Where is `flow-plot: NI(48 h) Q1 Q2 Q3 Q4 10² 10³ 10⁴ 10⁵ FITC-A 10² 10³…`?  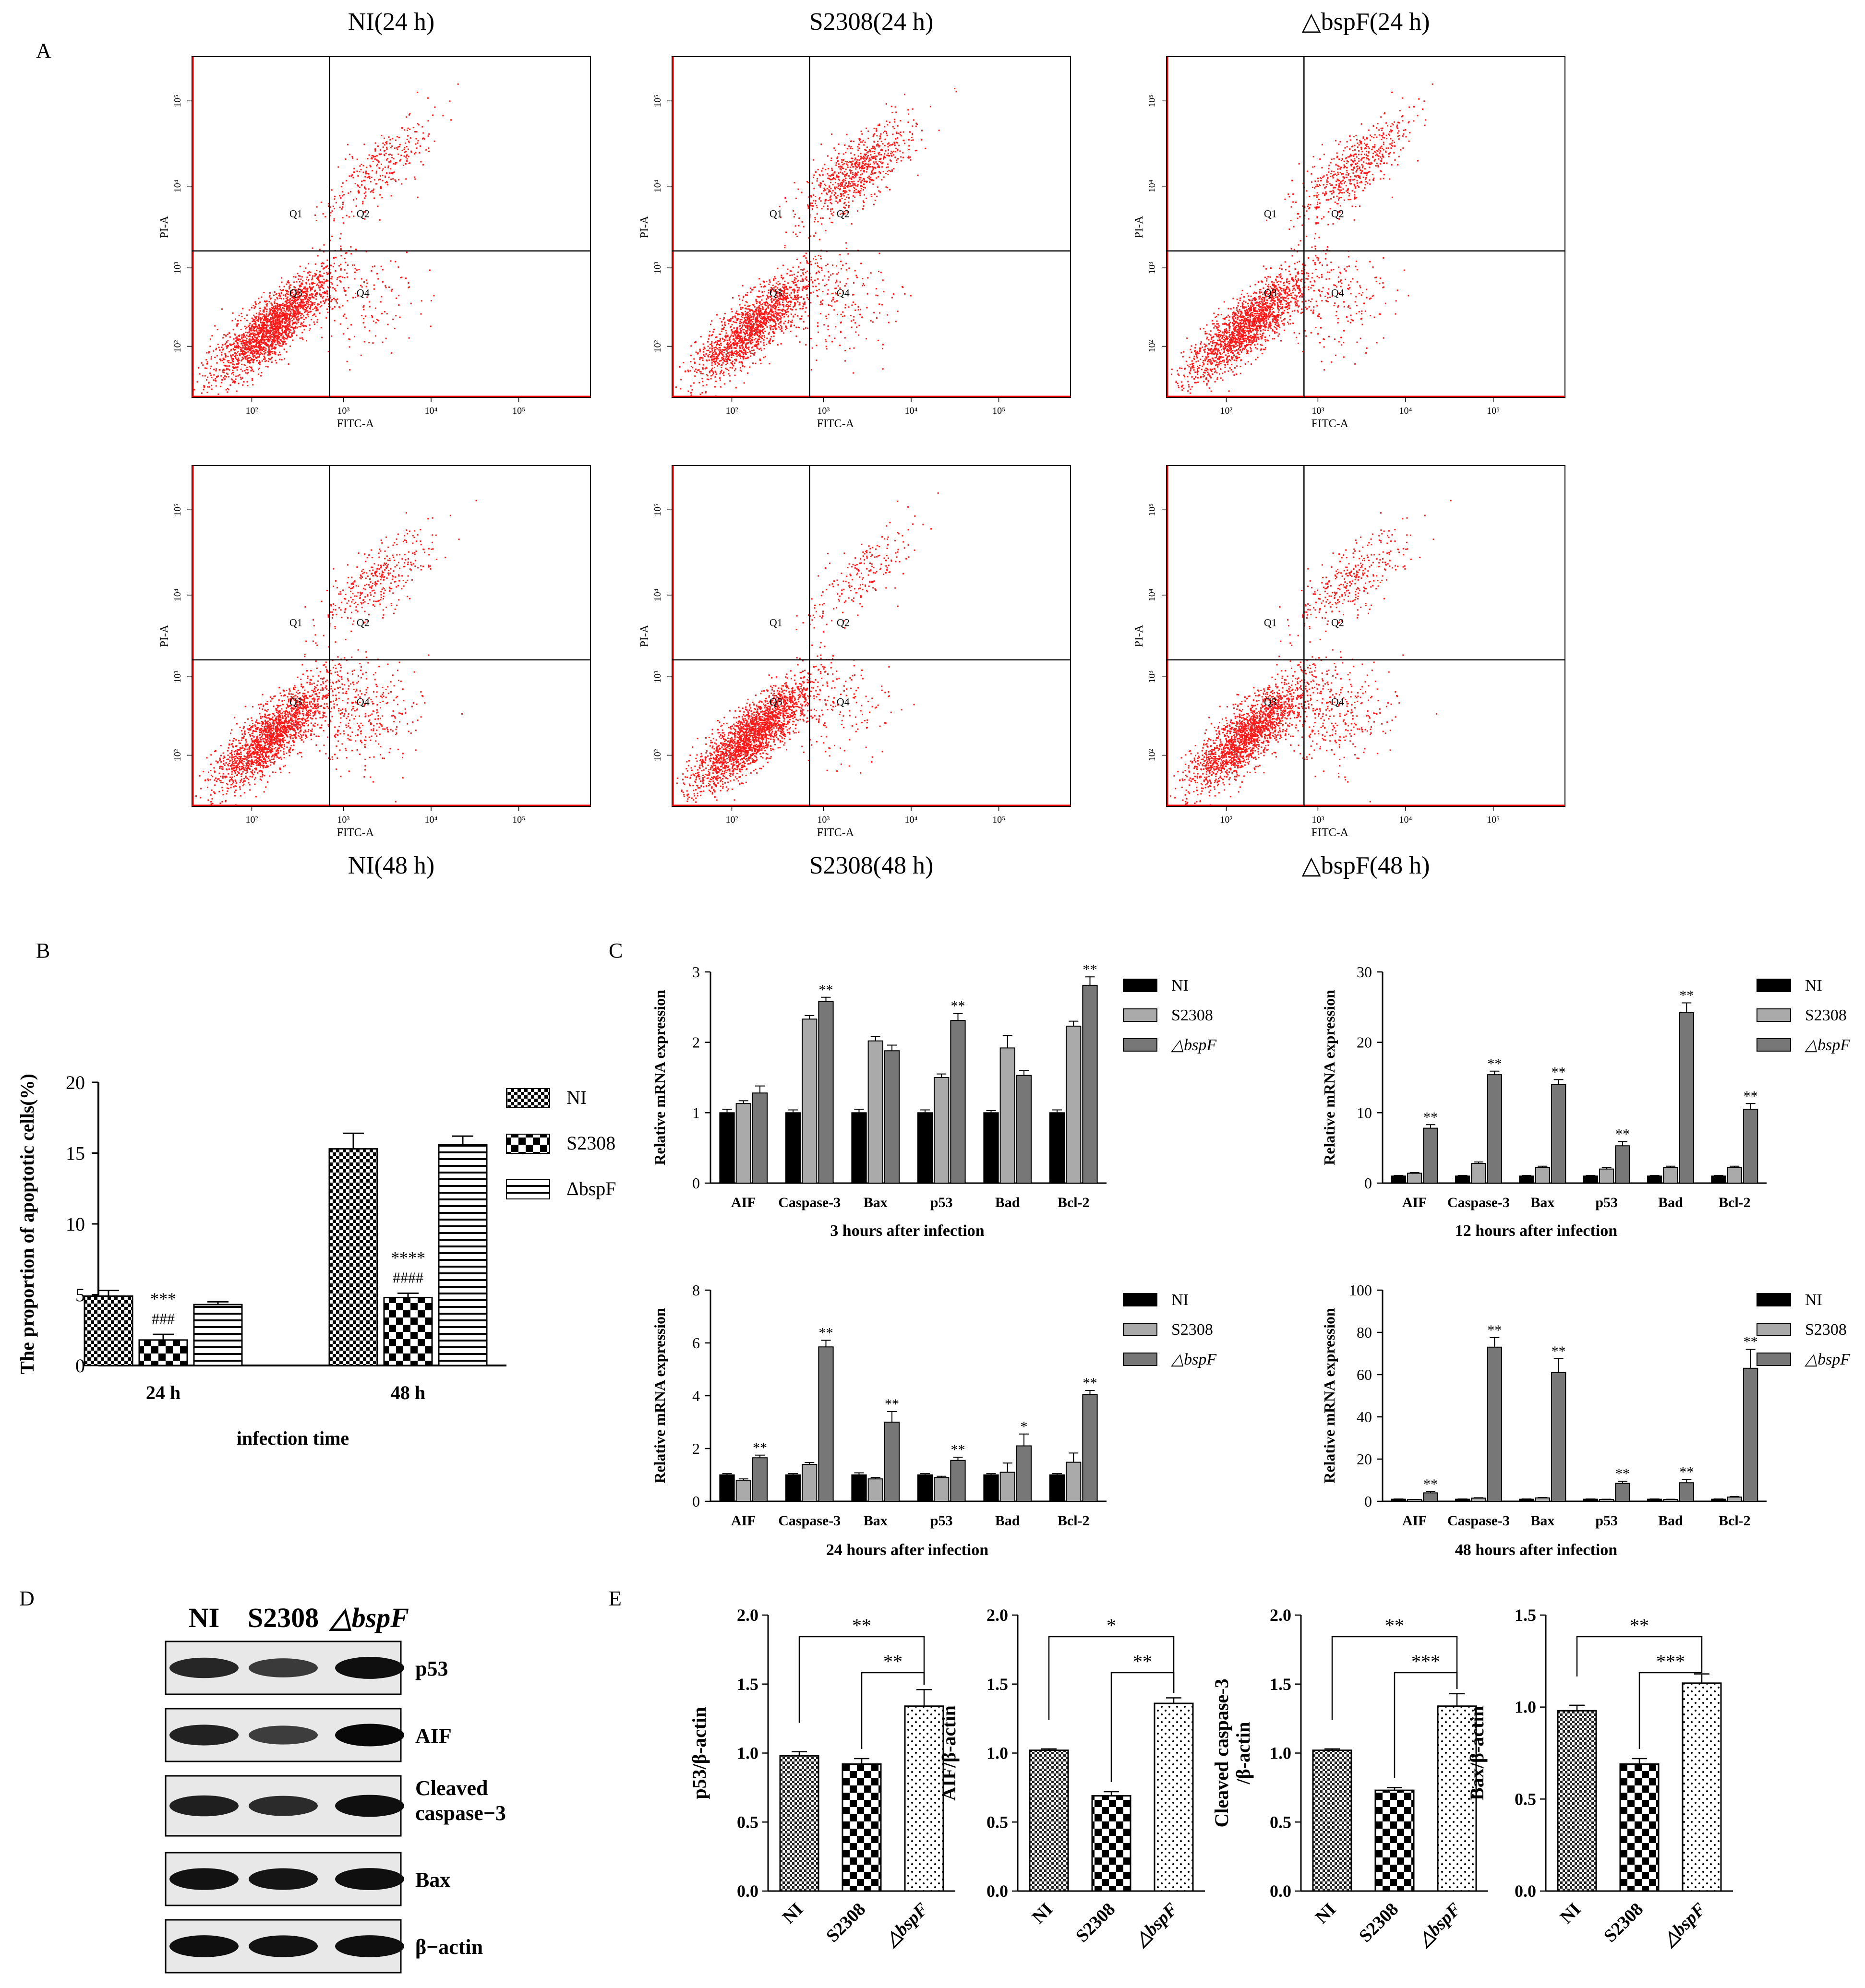
flow-plot: NI(48 h) Q1 Q2 Q3 Q4 10² 10³ 10⁴ 10⁵ FITC-A 10² 10³… is located at coordinates (374, 672).